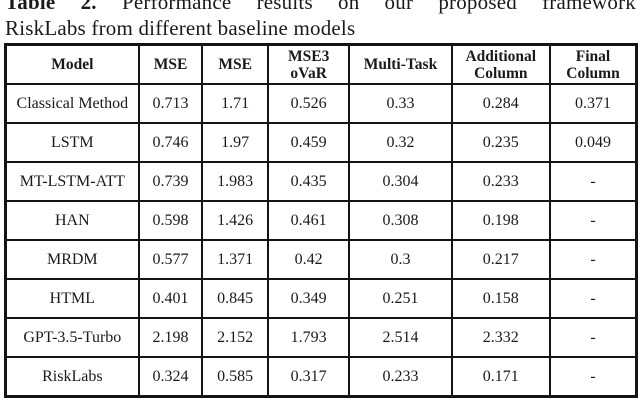  I want to click on model-name-cell: HAN, so click(72, 220).